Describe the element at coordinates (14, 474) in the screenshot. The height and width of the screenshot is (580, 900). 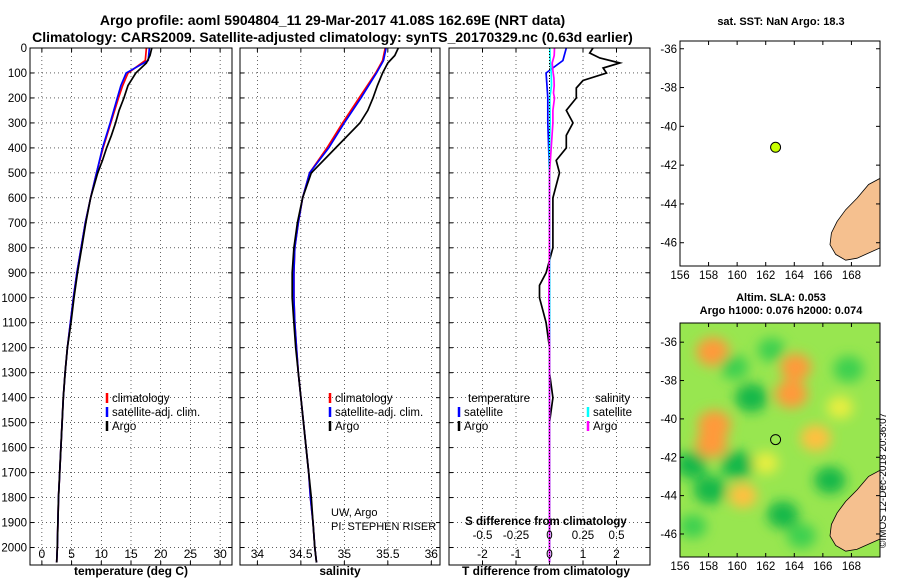
I see `y-tick-label: 1700` at that location.